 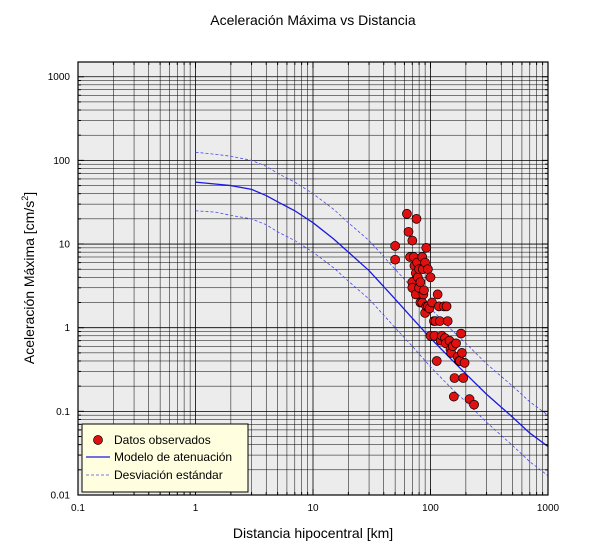 I want to click on legend-label-deviation: Desviación estándar, so click(x=168, y=475).